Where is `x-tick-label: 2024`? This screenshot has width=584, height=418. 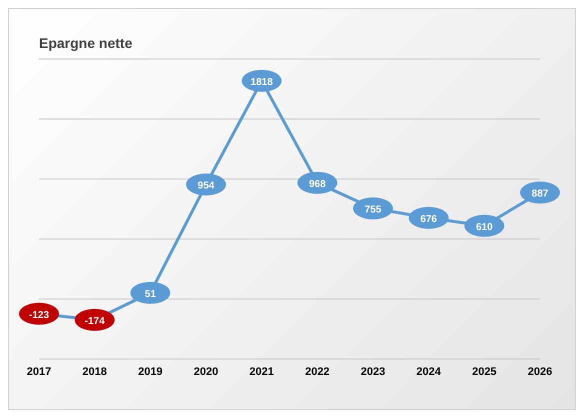 x-tick-label: 2024 is located at coordinates (429, 372).